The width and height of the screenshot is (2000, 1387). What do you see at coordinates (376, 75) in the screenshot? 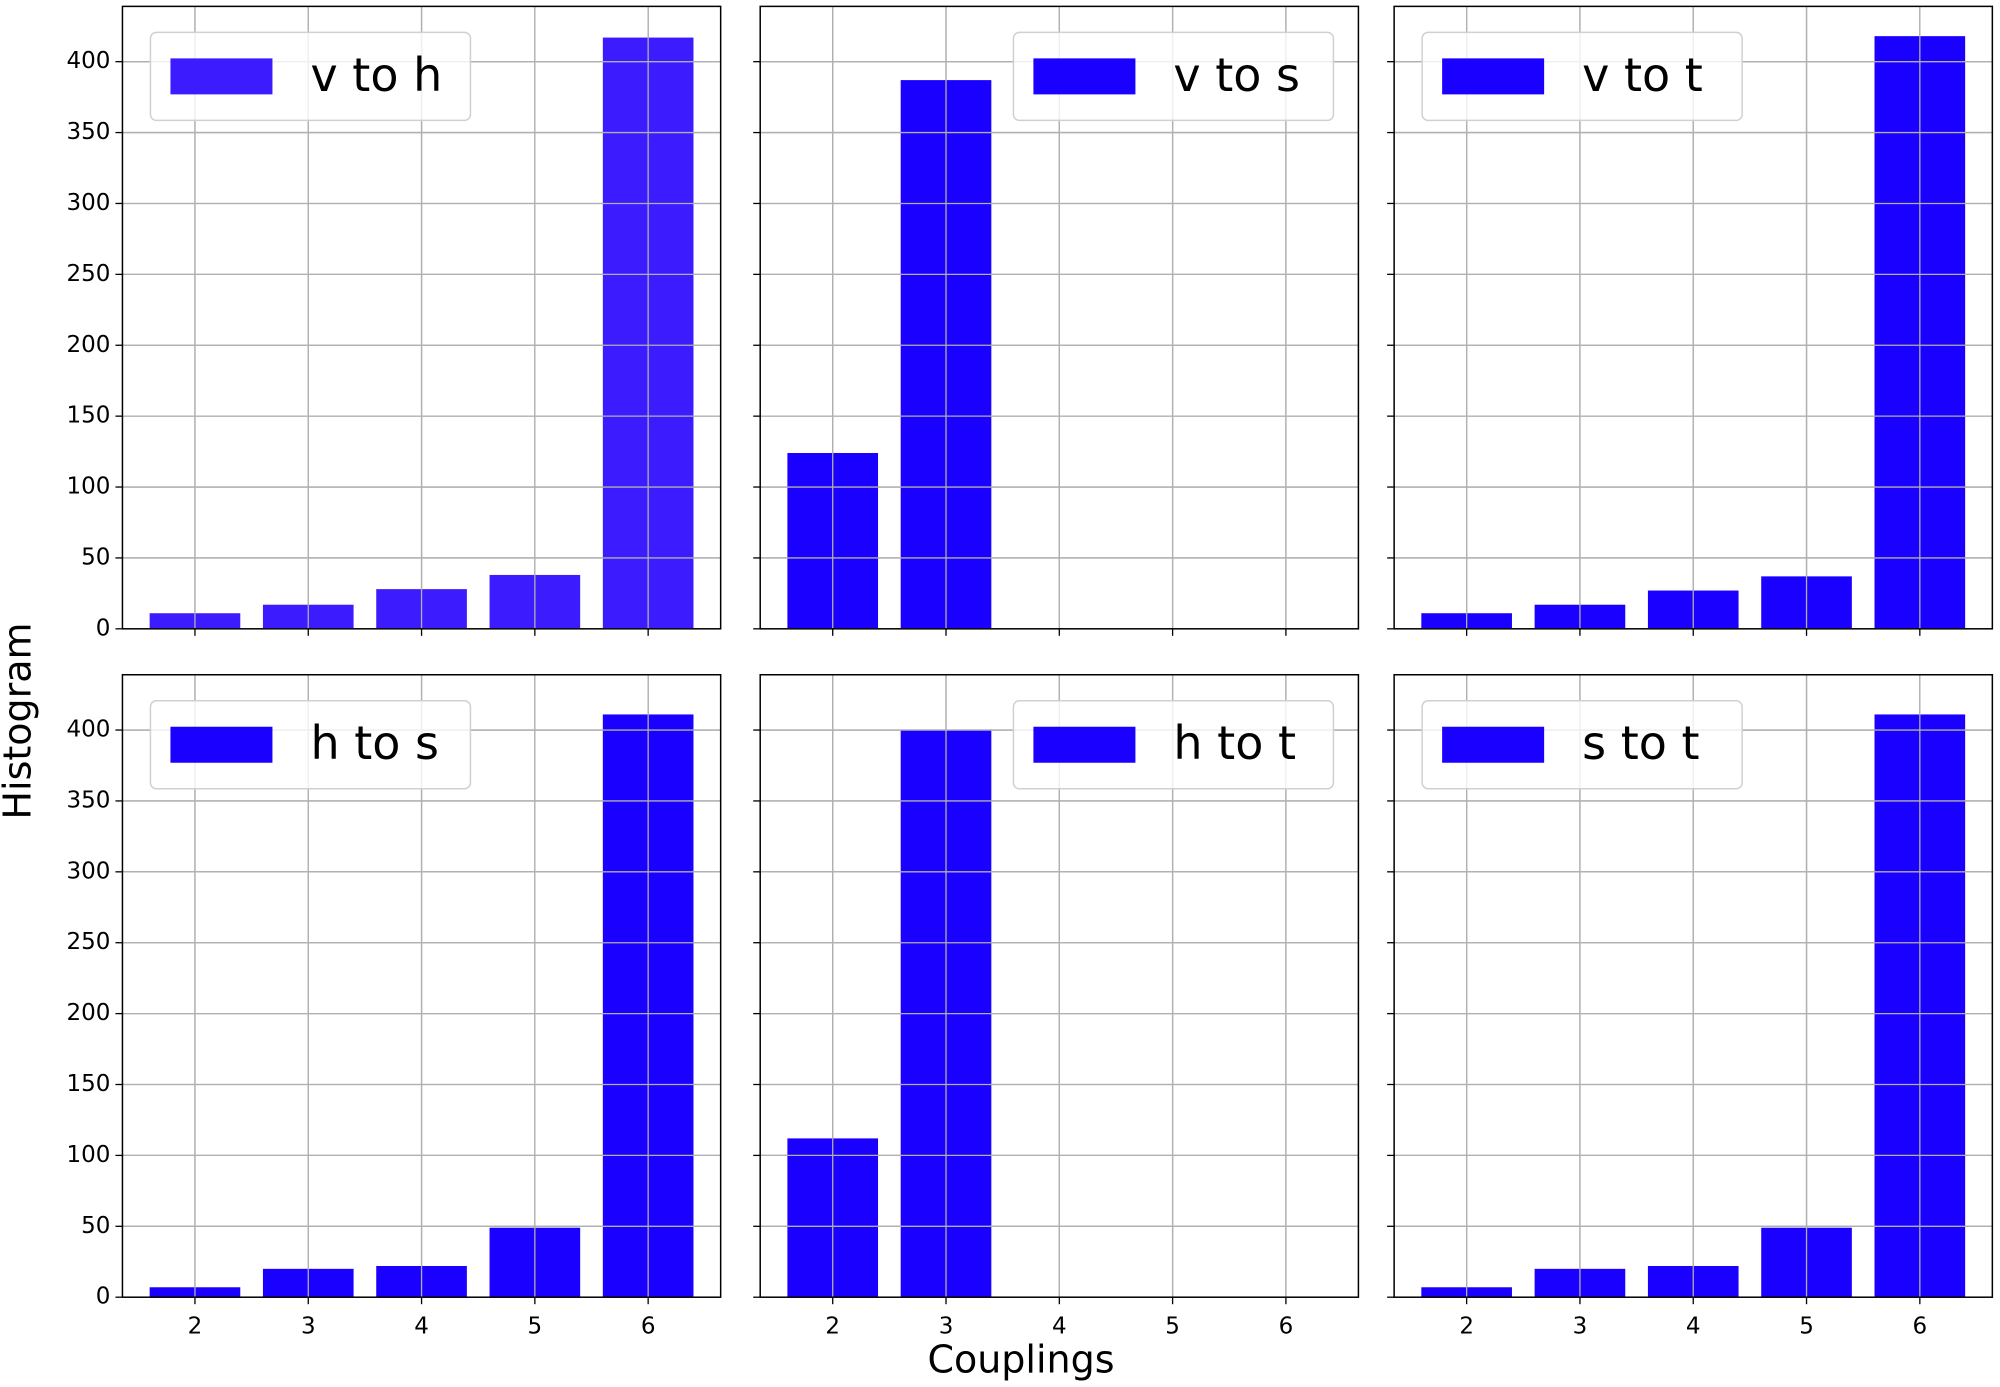
I see `legend-label: v to h` at bounding box center [376, 75].